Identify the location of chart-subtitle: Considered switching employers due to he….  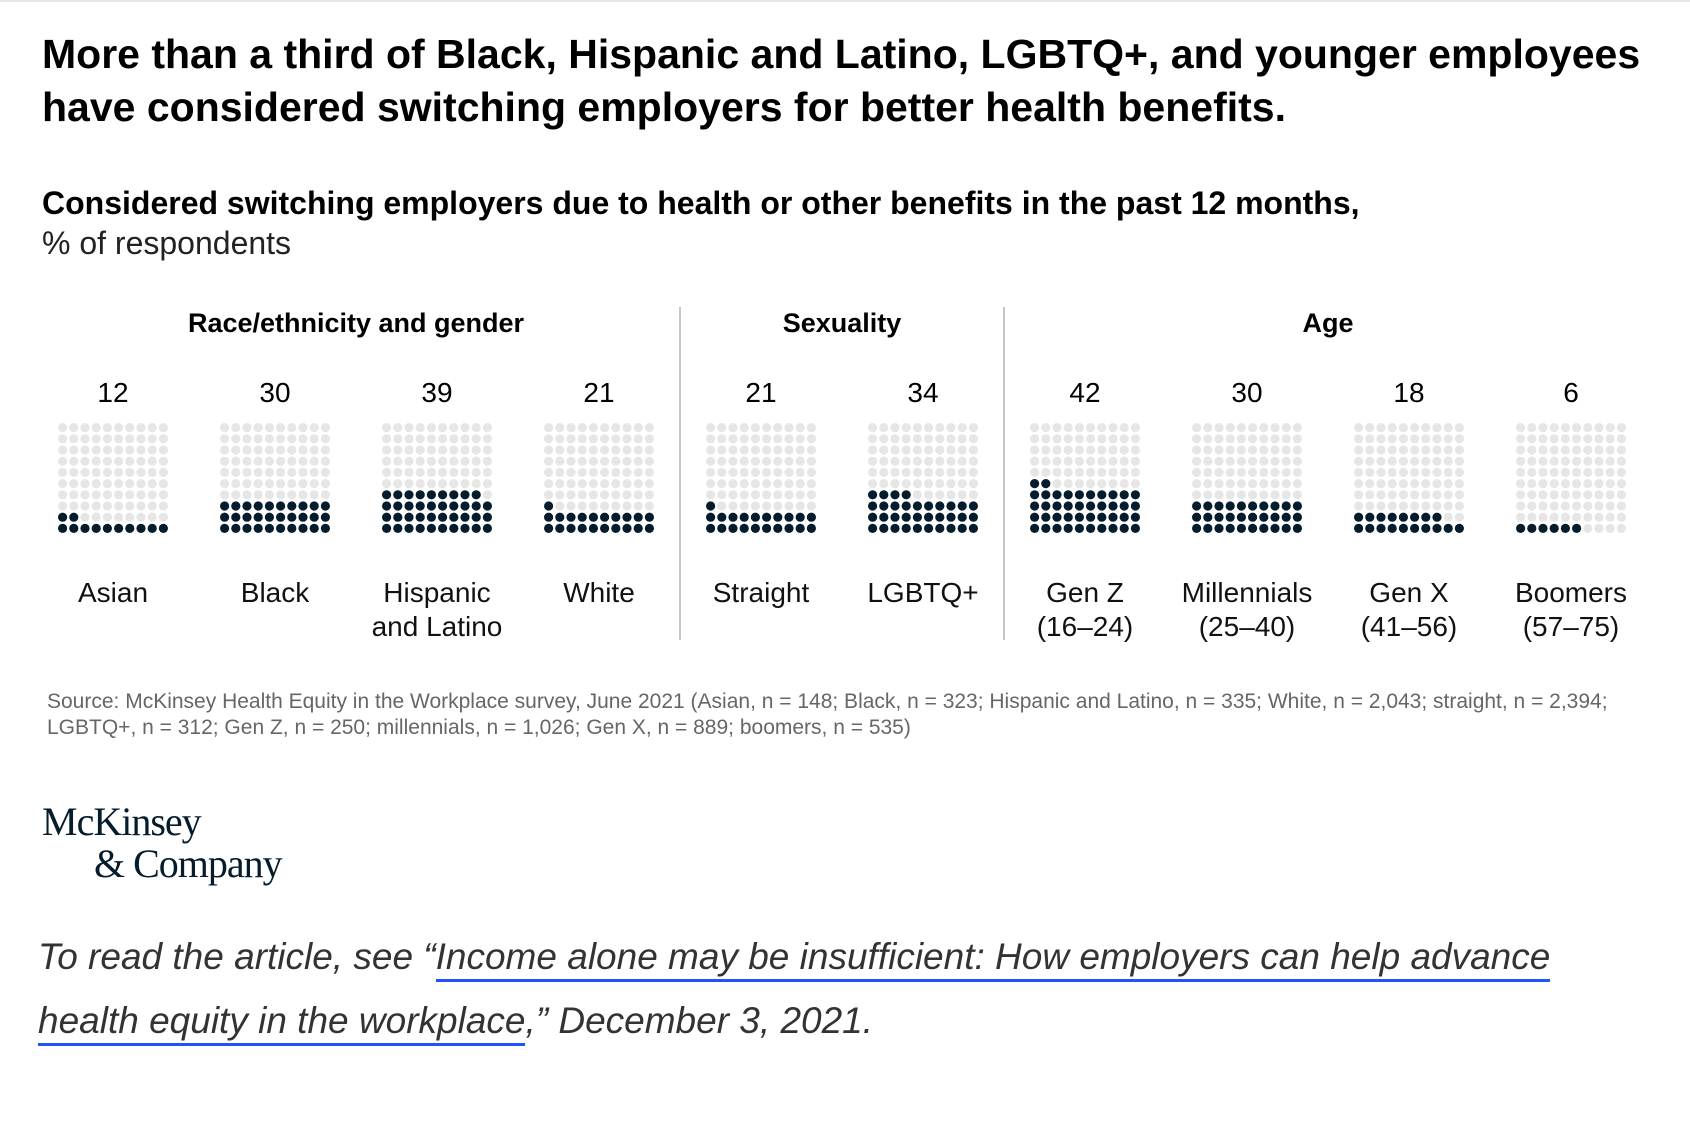
(701, 203).